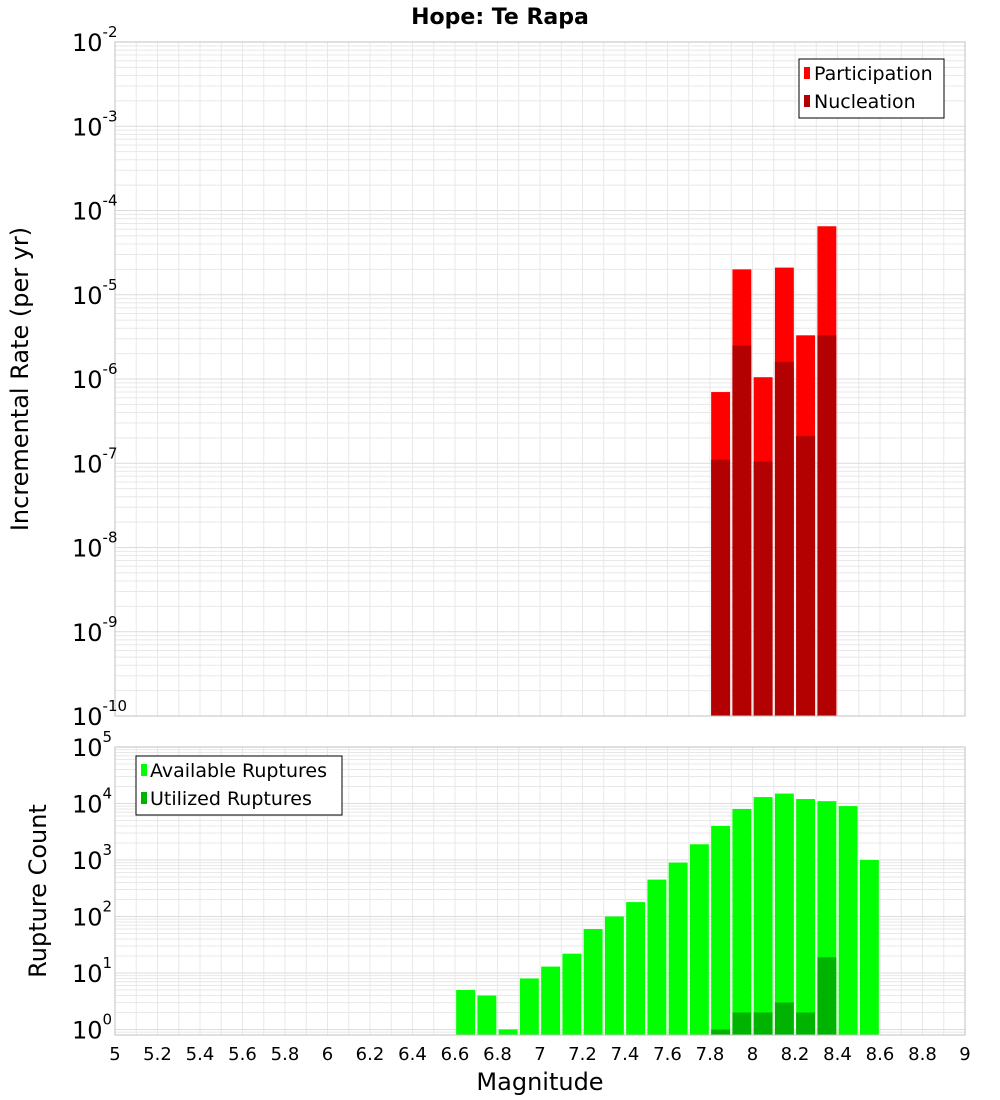  I want to click on x-tick-label: 8.2, so click(795, 1054).